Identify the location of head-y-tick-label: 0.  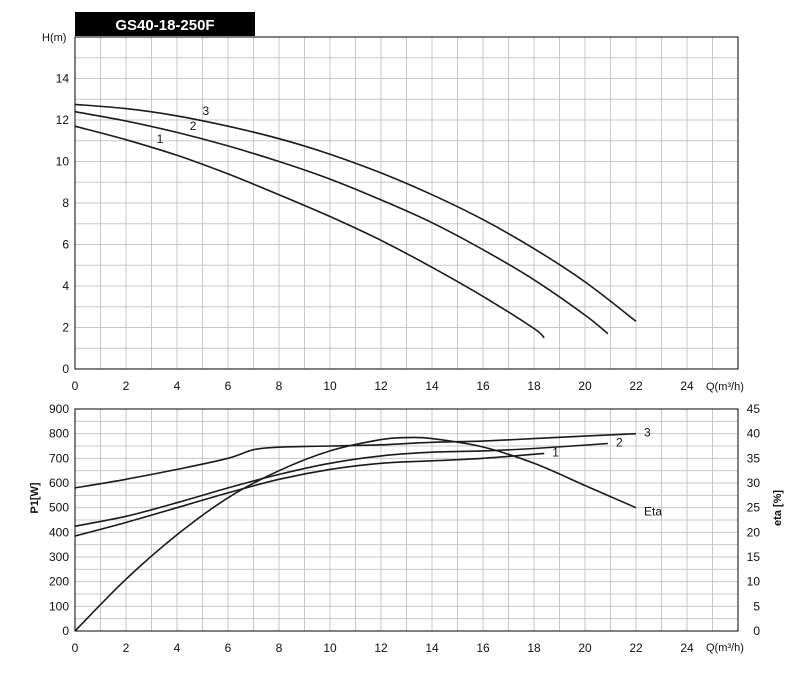
(65, 369).